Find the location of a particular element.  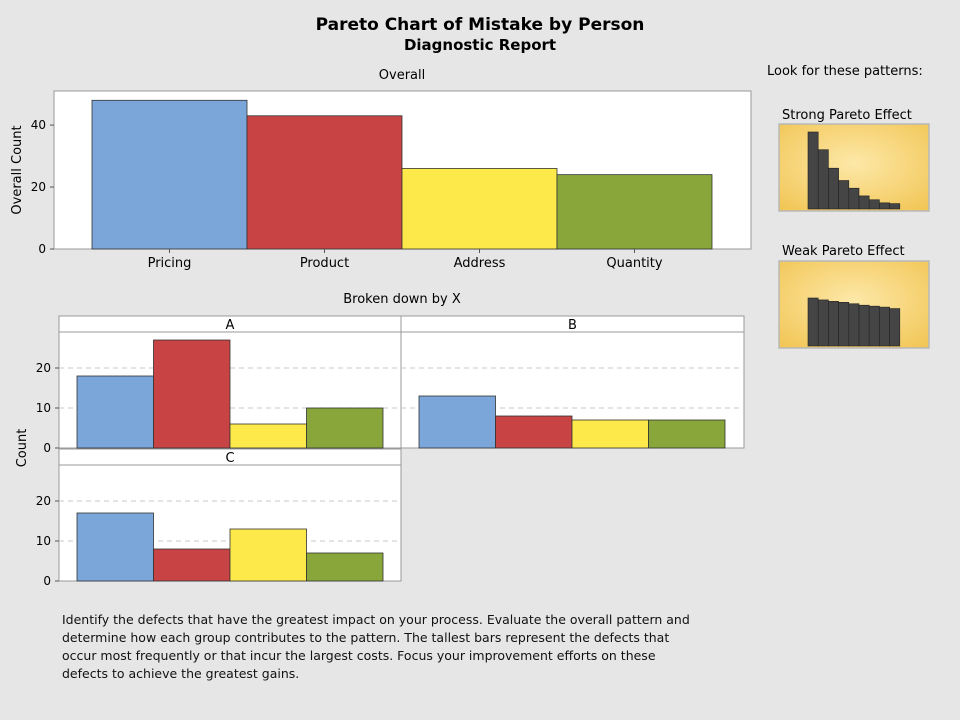

weak-pareto-label: Weak Pareto Effect is located at coordinates (843, 251).